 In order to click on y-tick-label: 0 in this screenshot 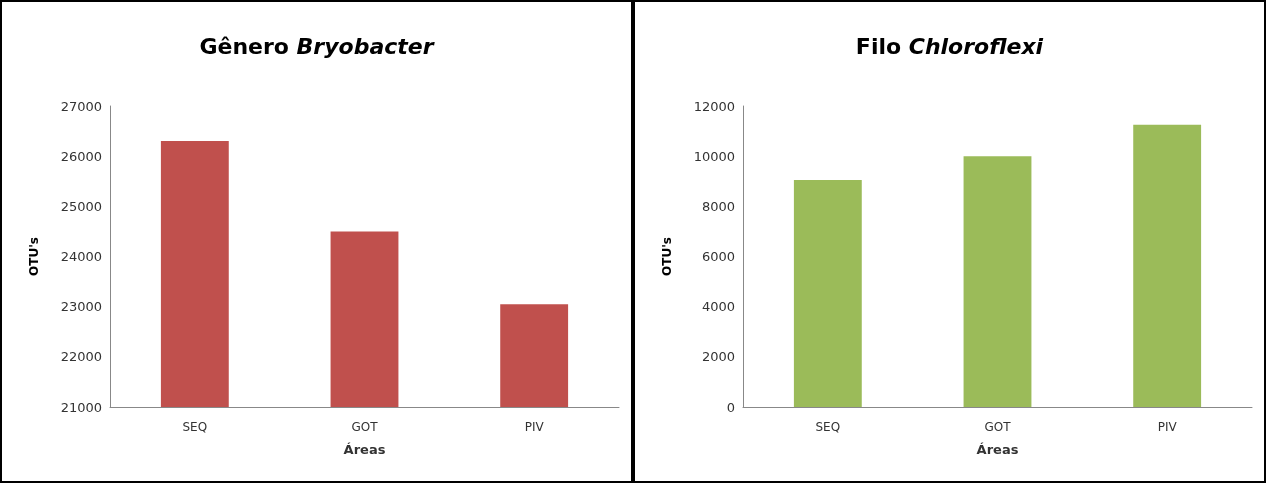, I will do `click(730, 407)`.